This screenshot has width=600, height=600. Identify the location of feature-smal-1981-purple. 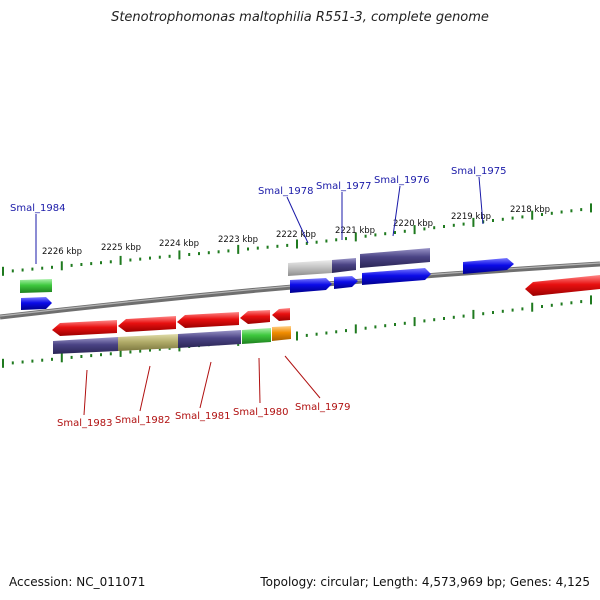
(209, 339).